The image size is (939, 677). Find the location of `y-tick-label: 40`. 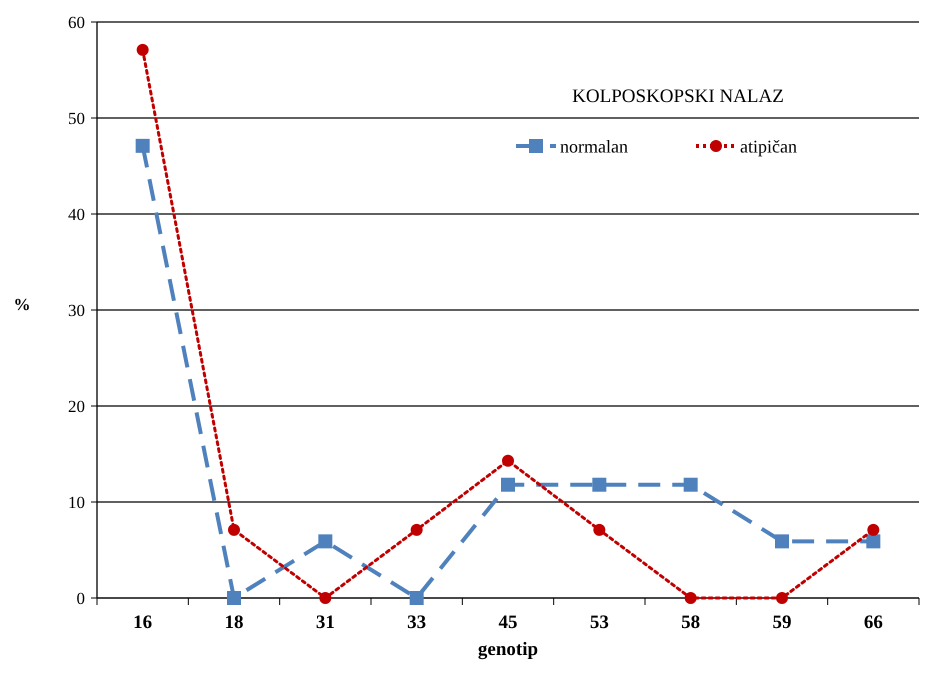

y-tick-label: 40 is located at coordinates (76, 214).